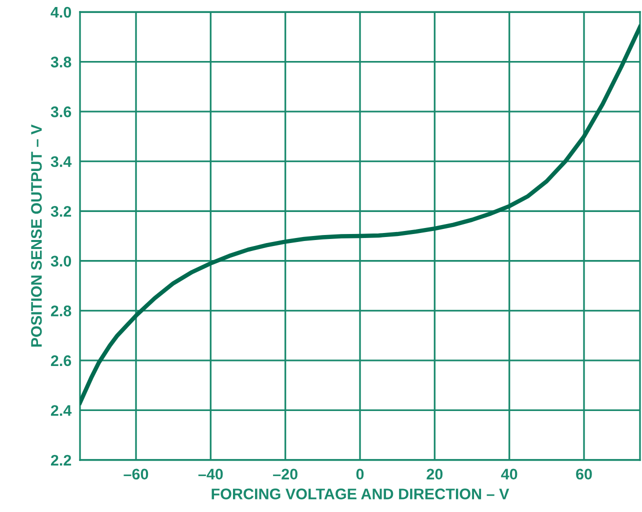  I want to click on y-tick-label: 3.0, so click(61, 261).